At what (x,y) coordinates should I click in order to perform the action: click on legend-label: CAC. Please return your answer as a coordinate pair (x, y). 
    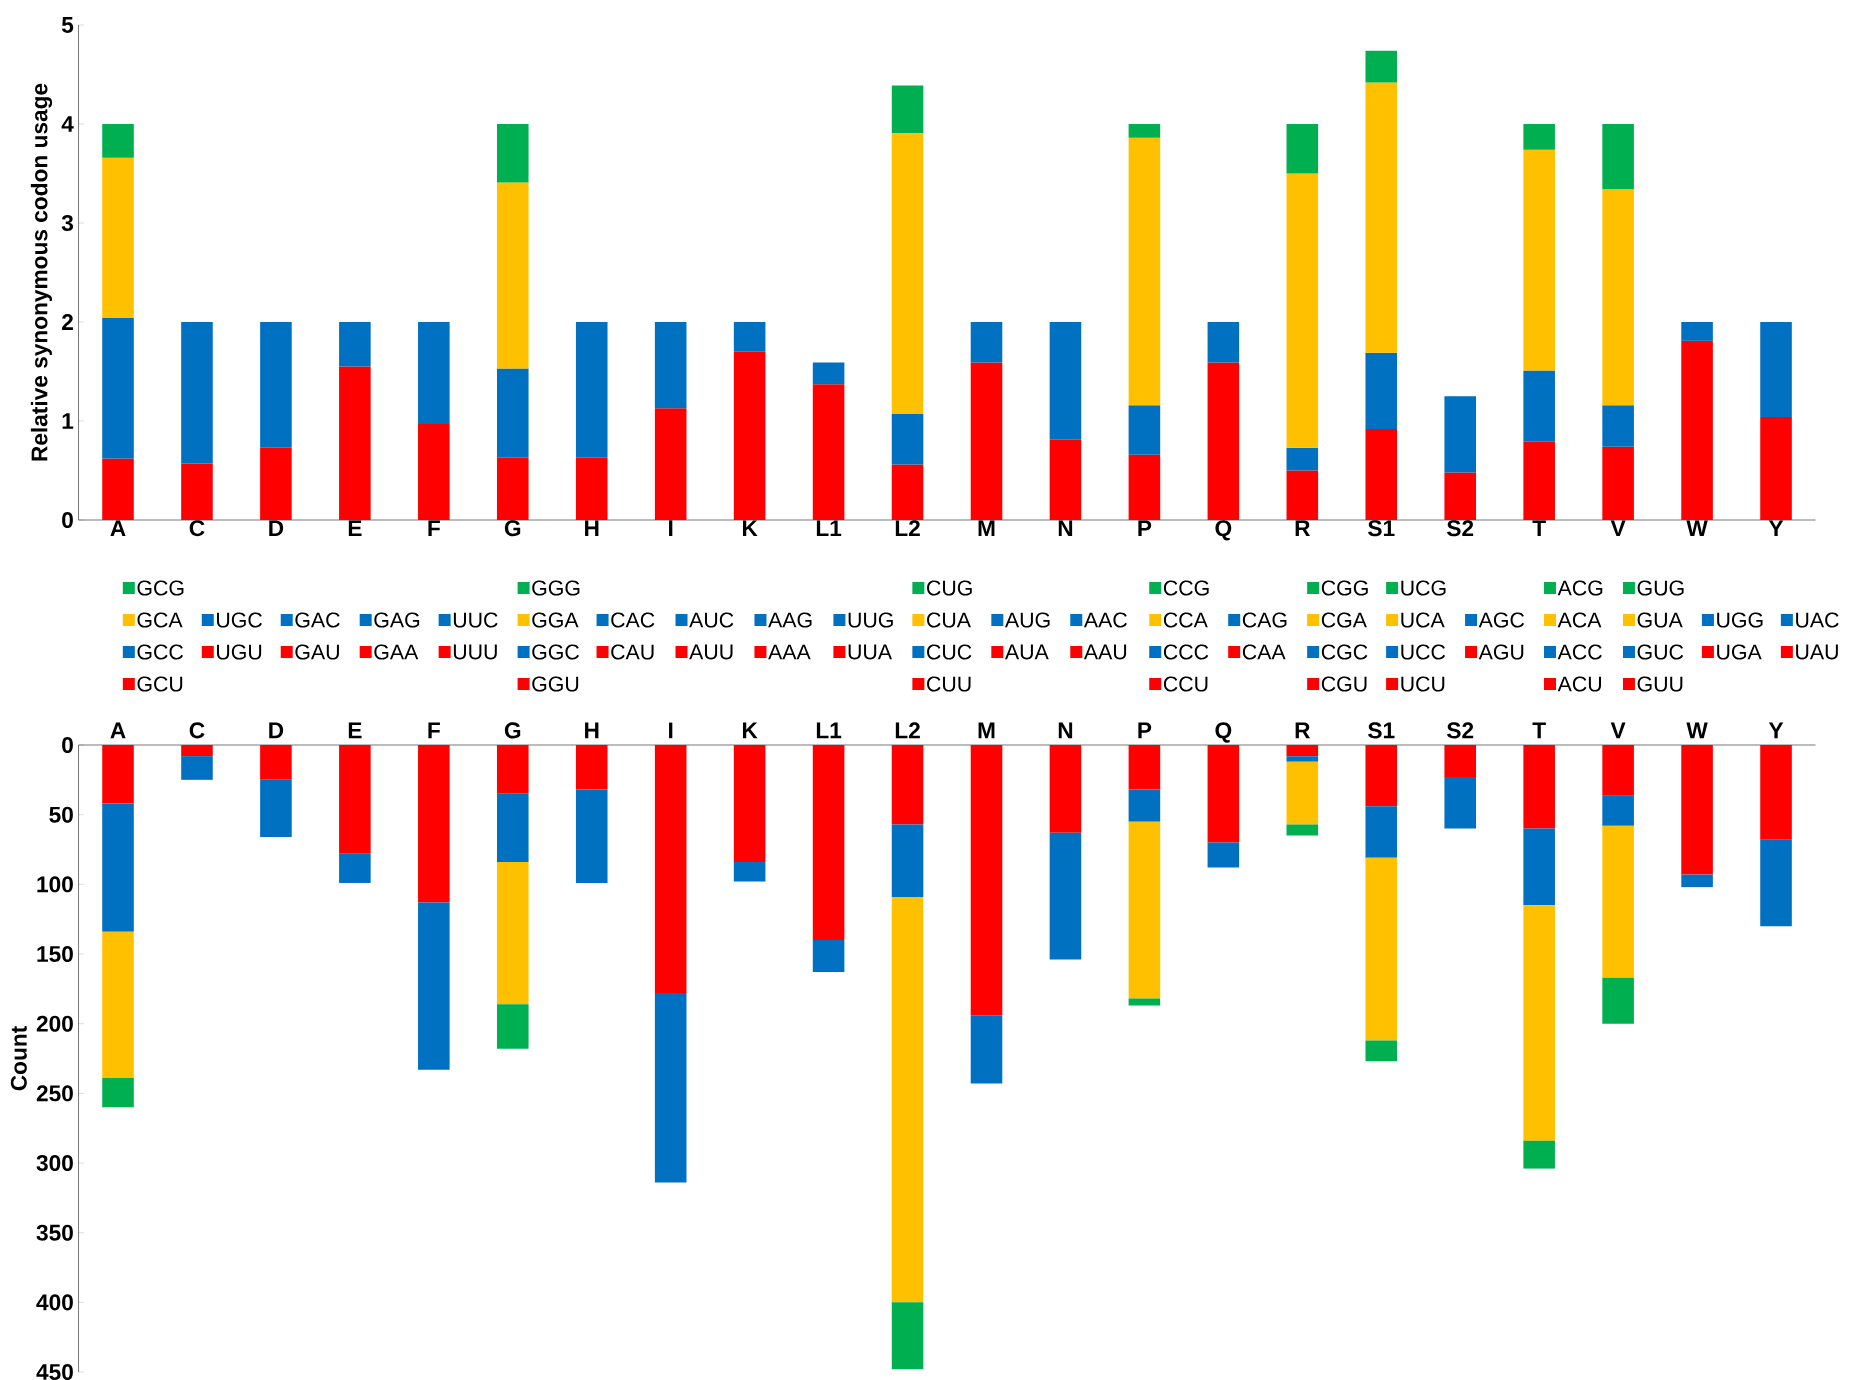
    Looking at the image, I should click on (633, 620).